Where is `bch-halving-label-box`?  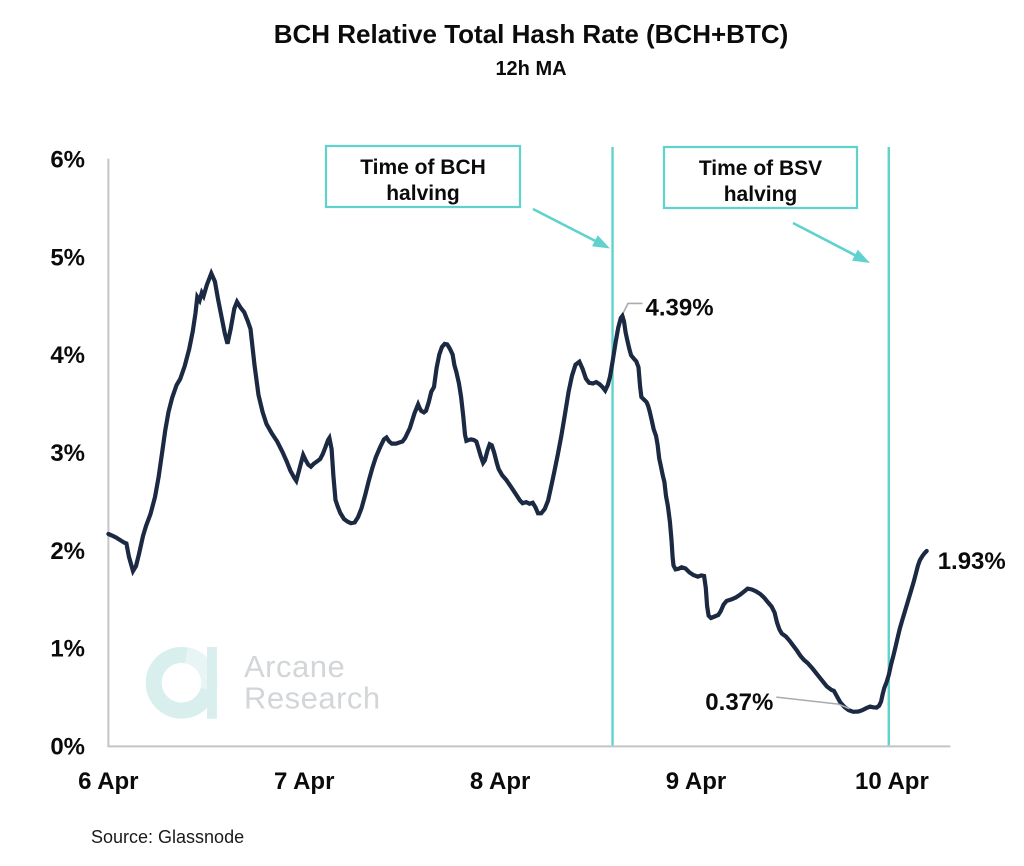
bch-halving-label-box is located at coordinates (423, 176).